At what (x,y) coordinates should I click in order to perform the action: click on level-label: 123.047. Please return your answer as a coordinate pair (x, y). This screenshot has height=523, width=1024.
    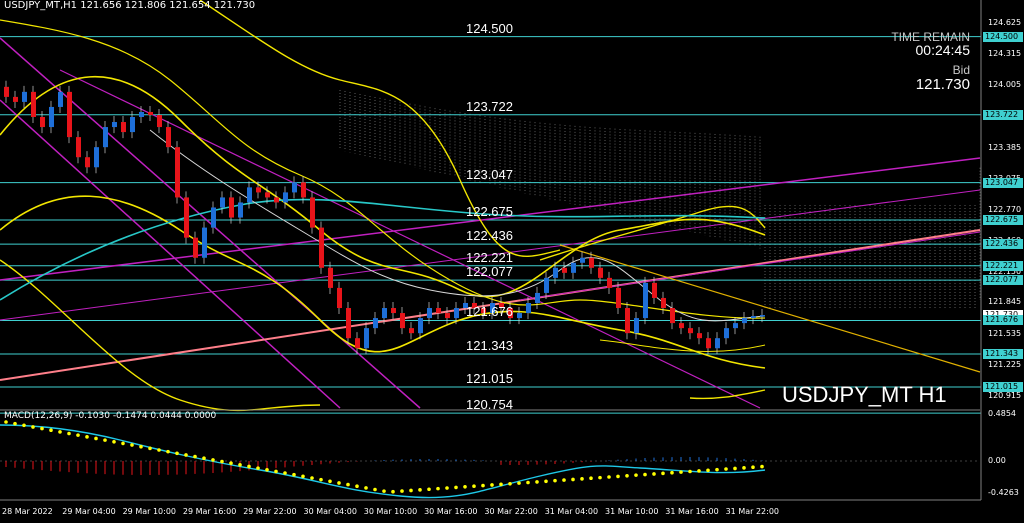
    Looking at the image, I should click on (489, 174).